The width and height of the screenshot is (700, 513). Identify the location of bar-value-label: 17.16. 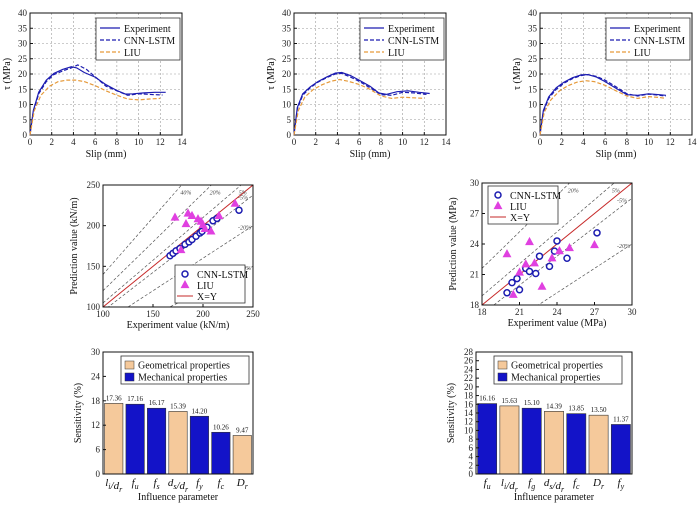
(135, 399).